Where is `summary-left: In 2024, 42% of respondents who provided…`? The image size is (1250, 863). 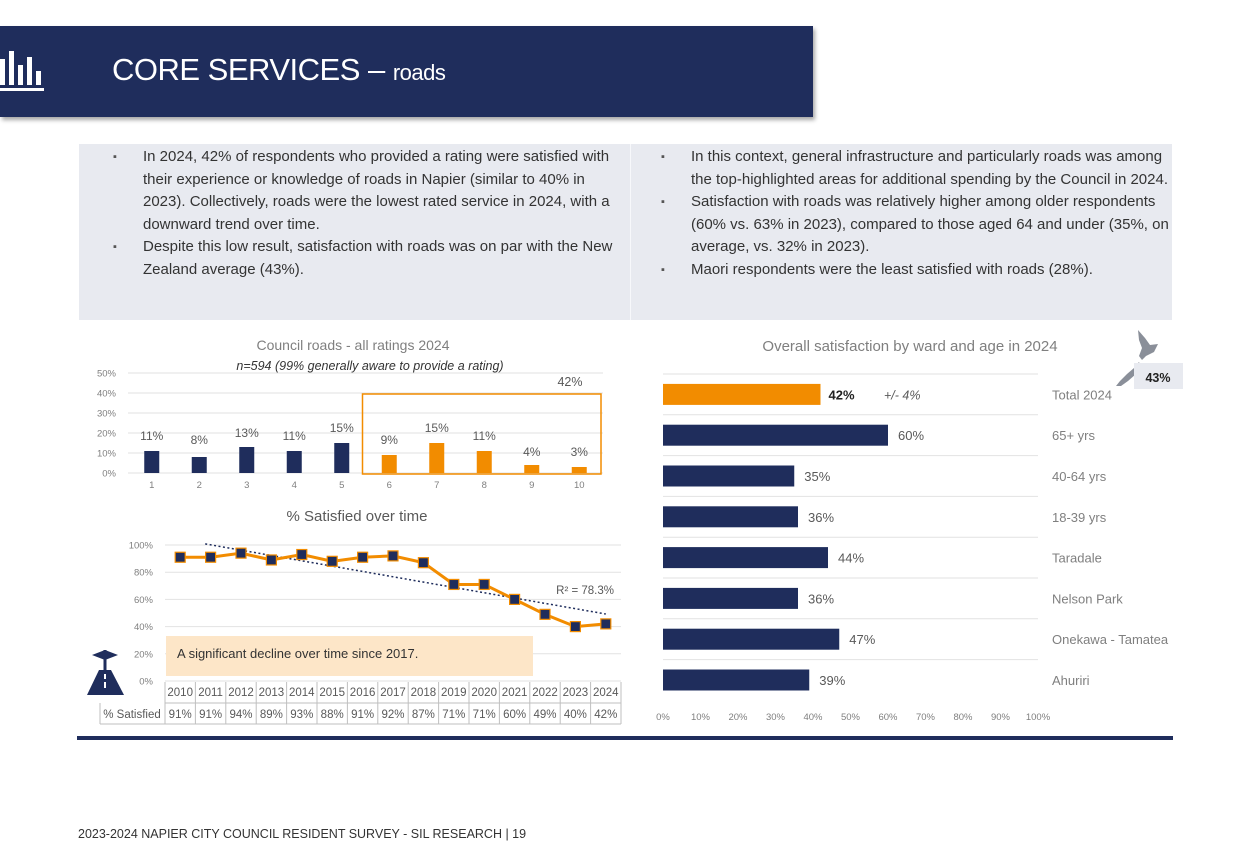
summary-left: In 2024, 42% of respondents who provided… is located at coordinates (346, 212).